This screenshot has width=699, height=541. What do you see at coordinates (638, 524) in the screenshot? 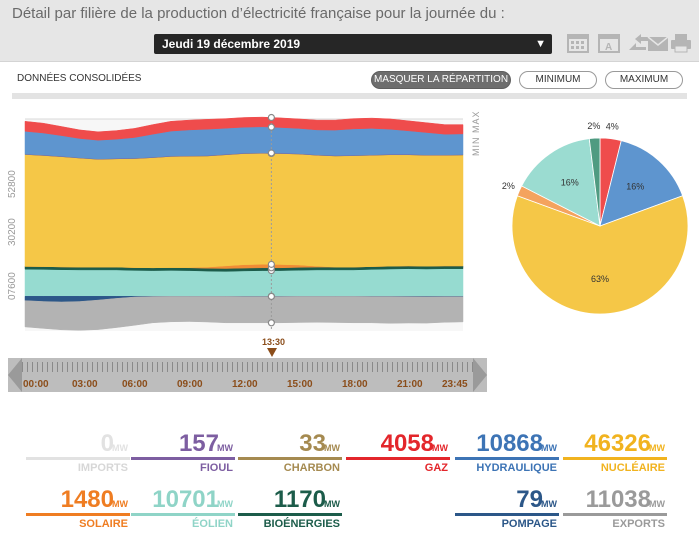
I see `tile-label: EXPORTS` at bounding box center [638, 524].